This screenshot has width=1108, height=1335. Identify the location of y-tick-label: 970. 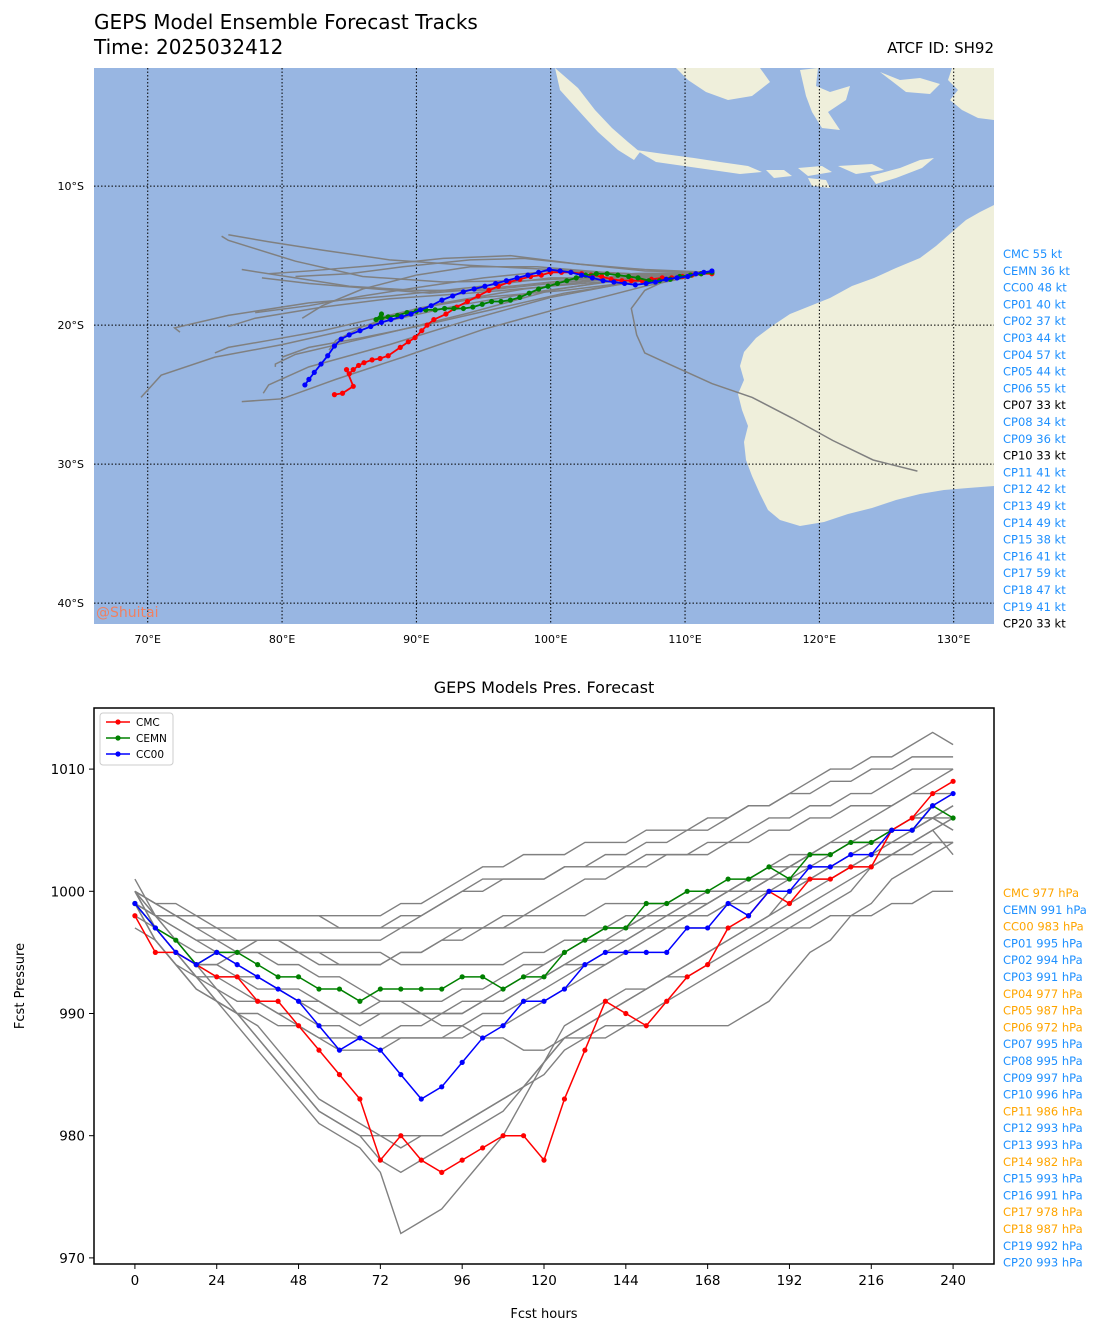
(72, 1259).